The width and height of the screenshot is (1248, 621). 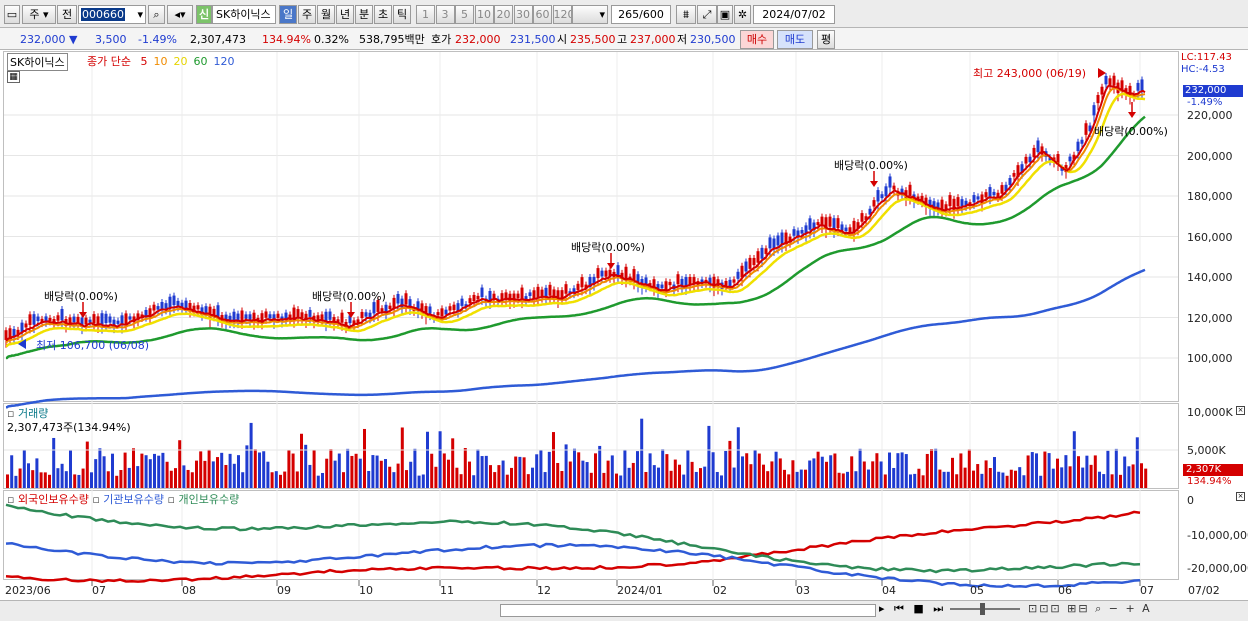 I want to click on zoom-handle, so click(x=982, y=609).